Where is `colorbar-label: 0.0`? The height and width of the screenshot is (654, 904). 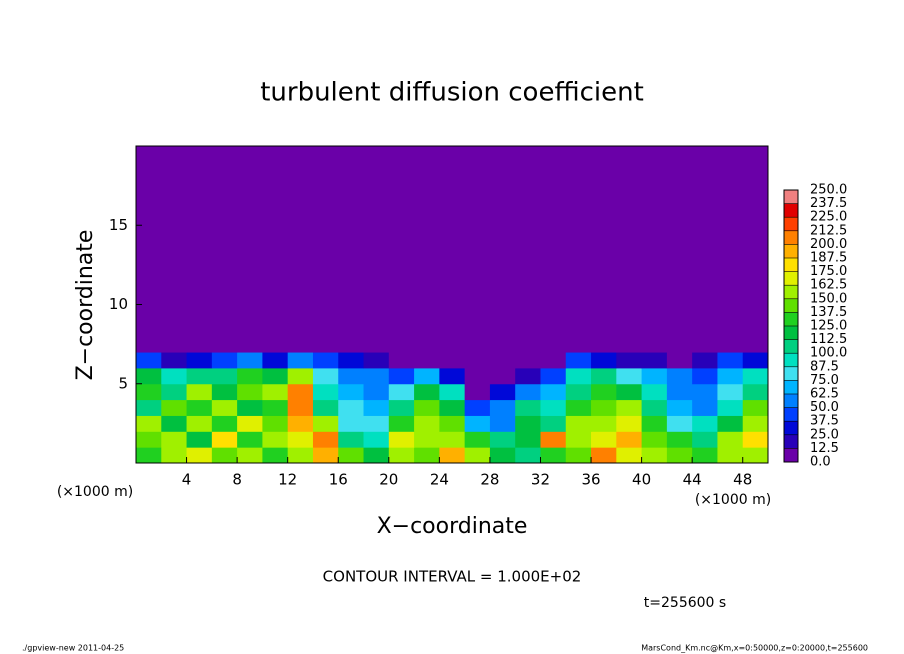
colorbar-label: 0.0 is located at coordinates (820, 462).